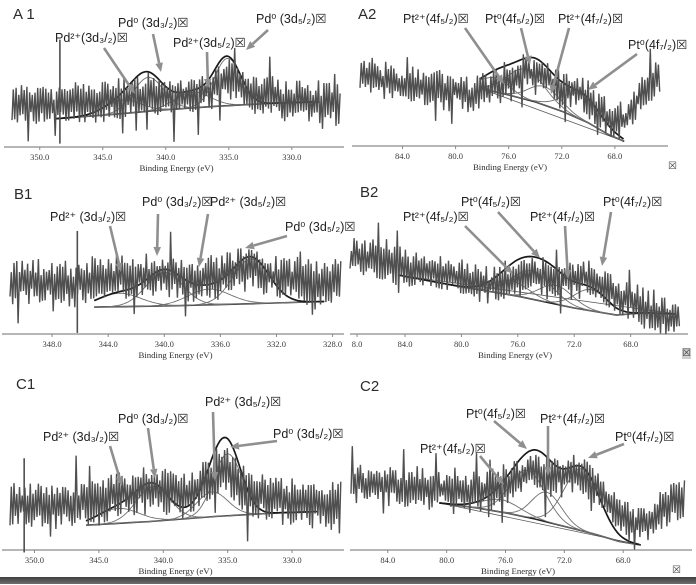 Image resolution: width=696 pixels, height=585 pixels. What do you see at coordinates (91, 38) in the screenshot?
I see `peak-label: Pd²⁺(3d₃/₂)☒` at bounding box center [91, 38].